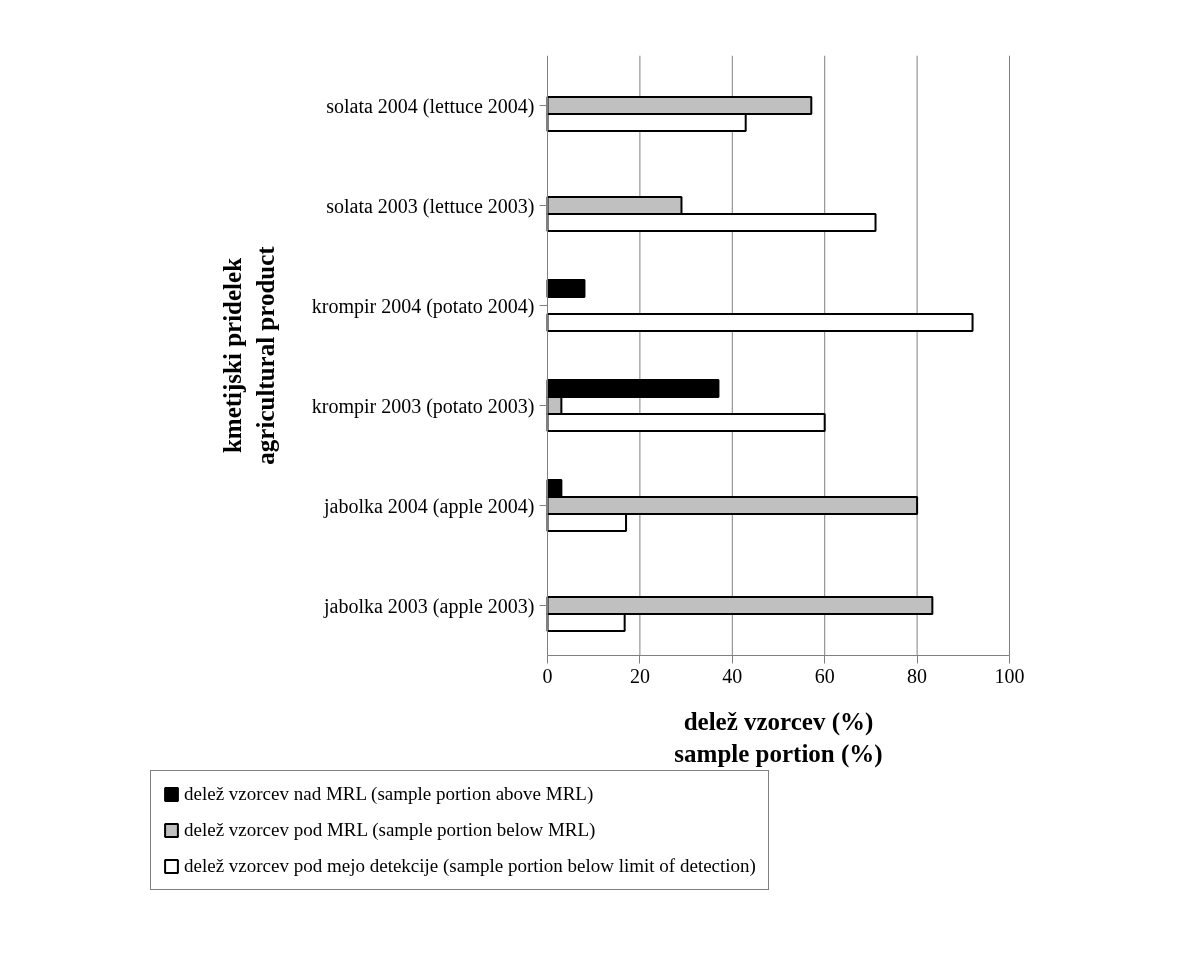 This screenshot has width=1183, height=956. I want to click on legend-label: delež vzorcev pod mejo detekcije (sample portion below limit of detection), so click(470, 866).